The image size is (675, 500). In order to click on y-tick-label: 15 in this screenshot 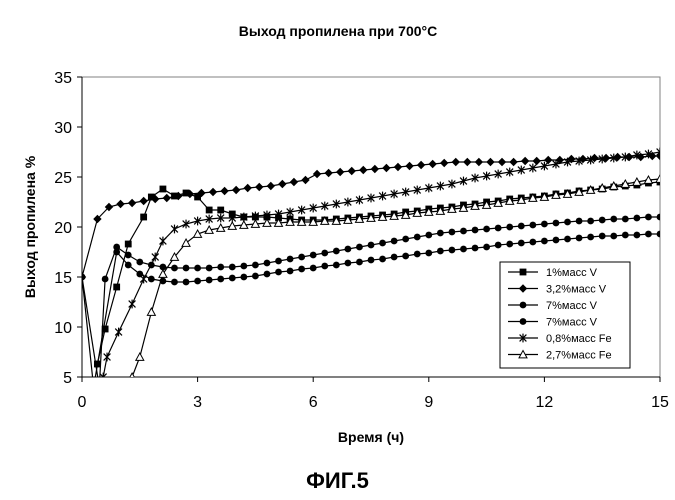, I will do `click(63, 278)`.